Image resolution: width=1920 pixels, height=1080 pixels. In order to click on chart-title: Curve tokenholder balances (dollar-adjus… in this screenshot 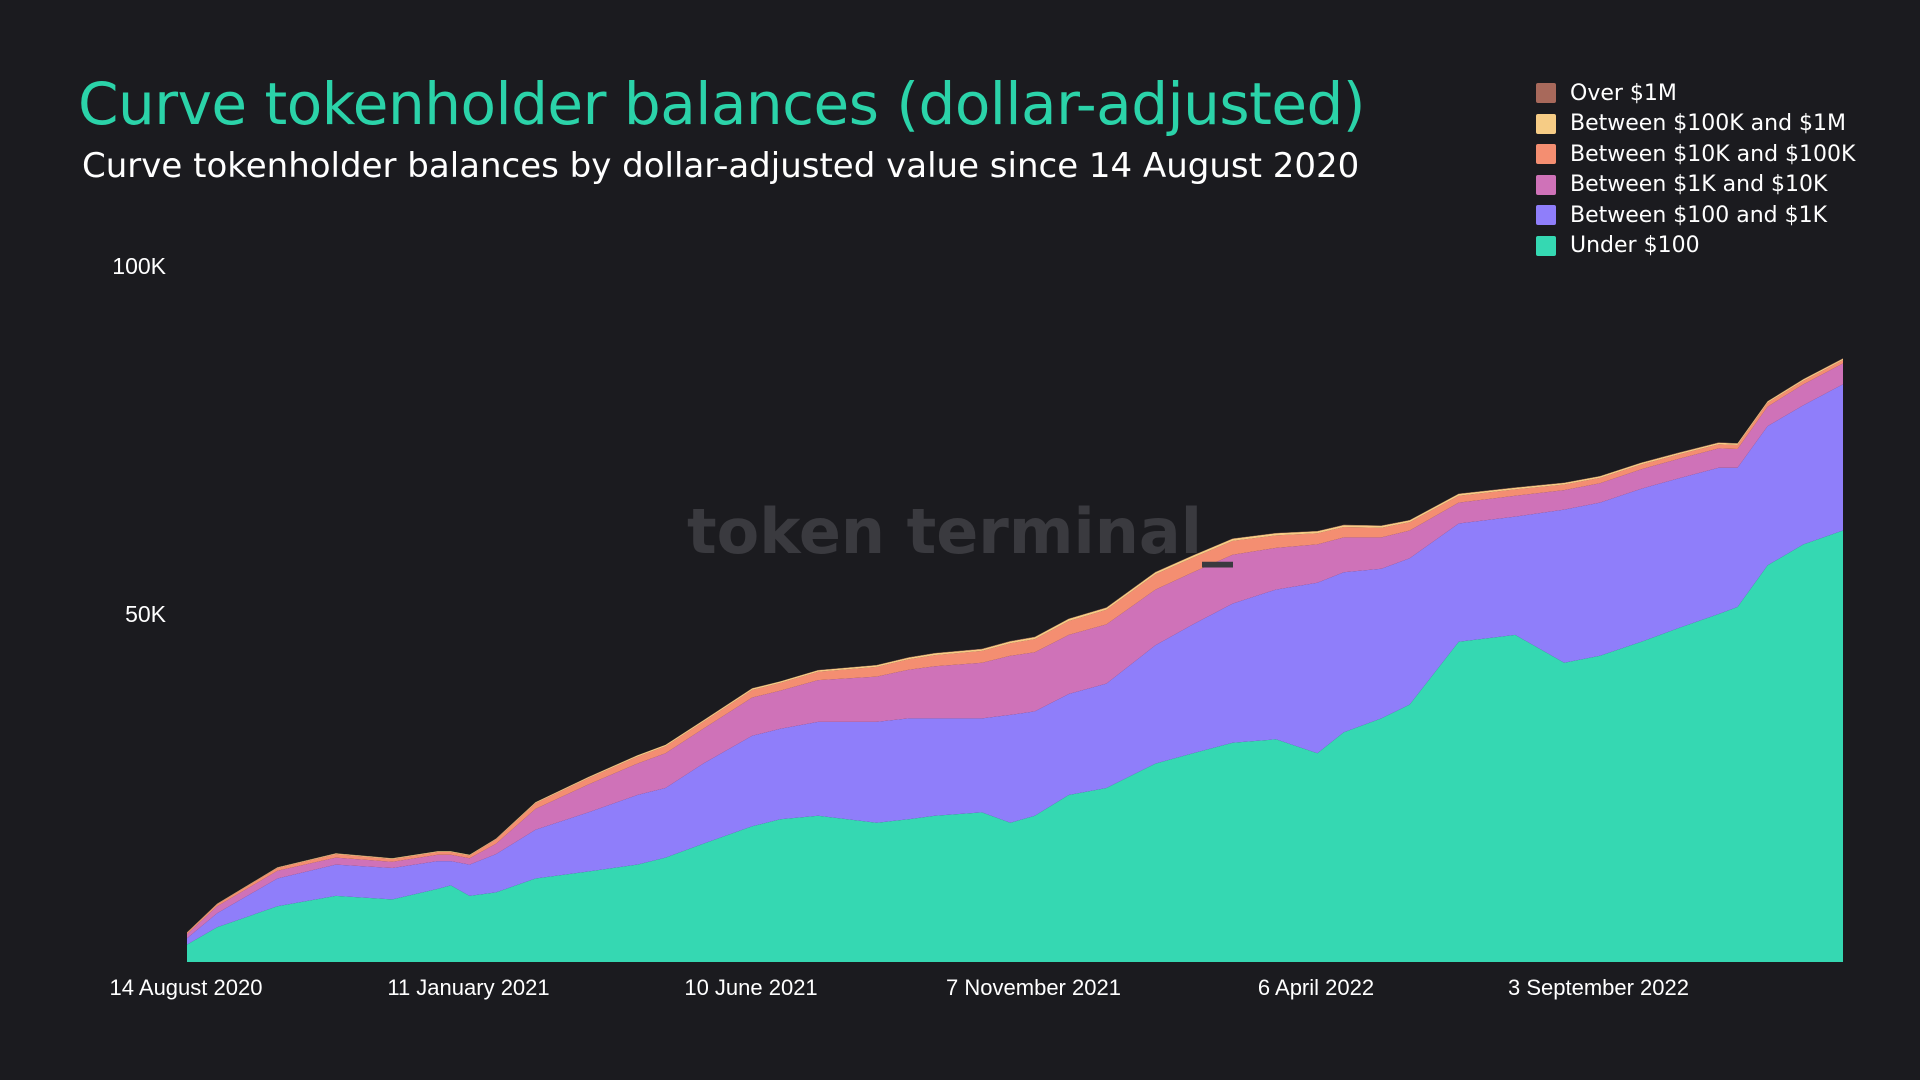, I will do `click(721, 104)`.